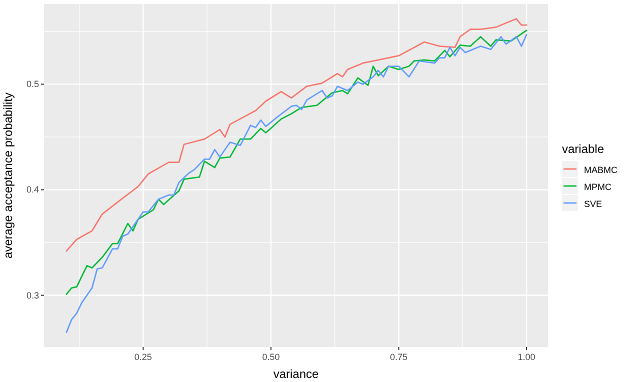  What do you see at coordinates (32, 189) in the screenshot?
I see `y-tick-label: 0.4` at bounding box center [32, 189].